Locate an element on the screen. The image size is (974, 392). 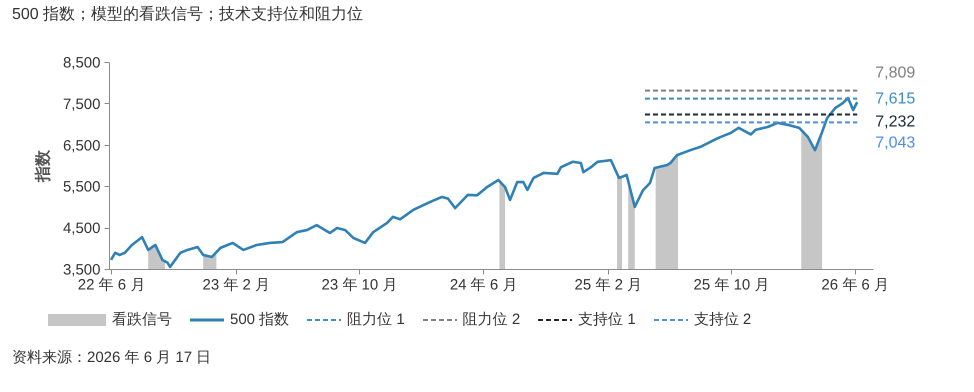
y-tick-label: 6,500 is located at coordinates (81, 145).